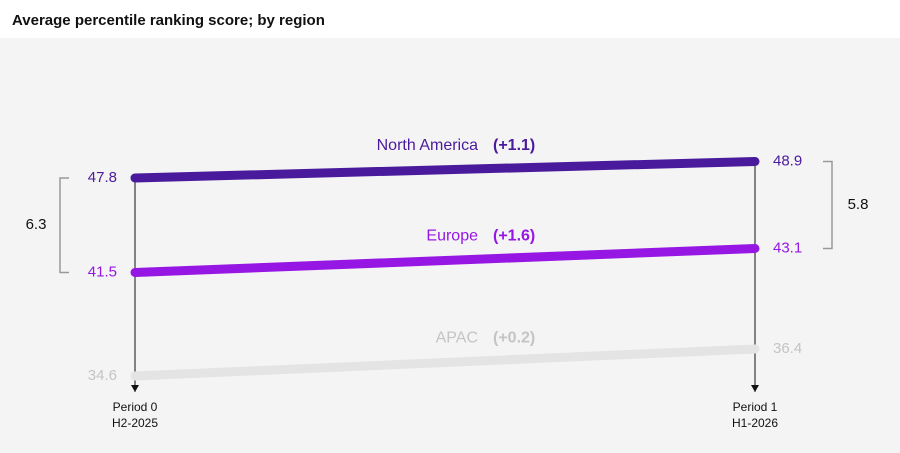 Image resolution: width=900 pixels, height=453 pixels. Describe the element at coordinates (102, 177) in the screenshot. I see `value-label: 47.8` at that location.